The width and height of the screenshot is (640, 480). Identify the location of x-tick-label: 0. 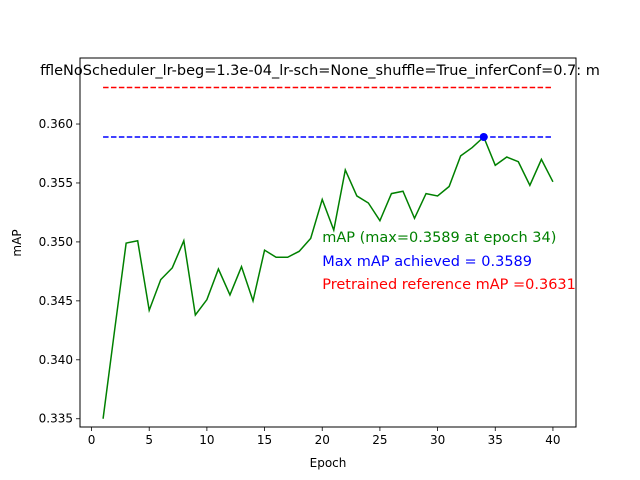
(92, 440).